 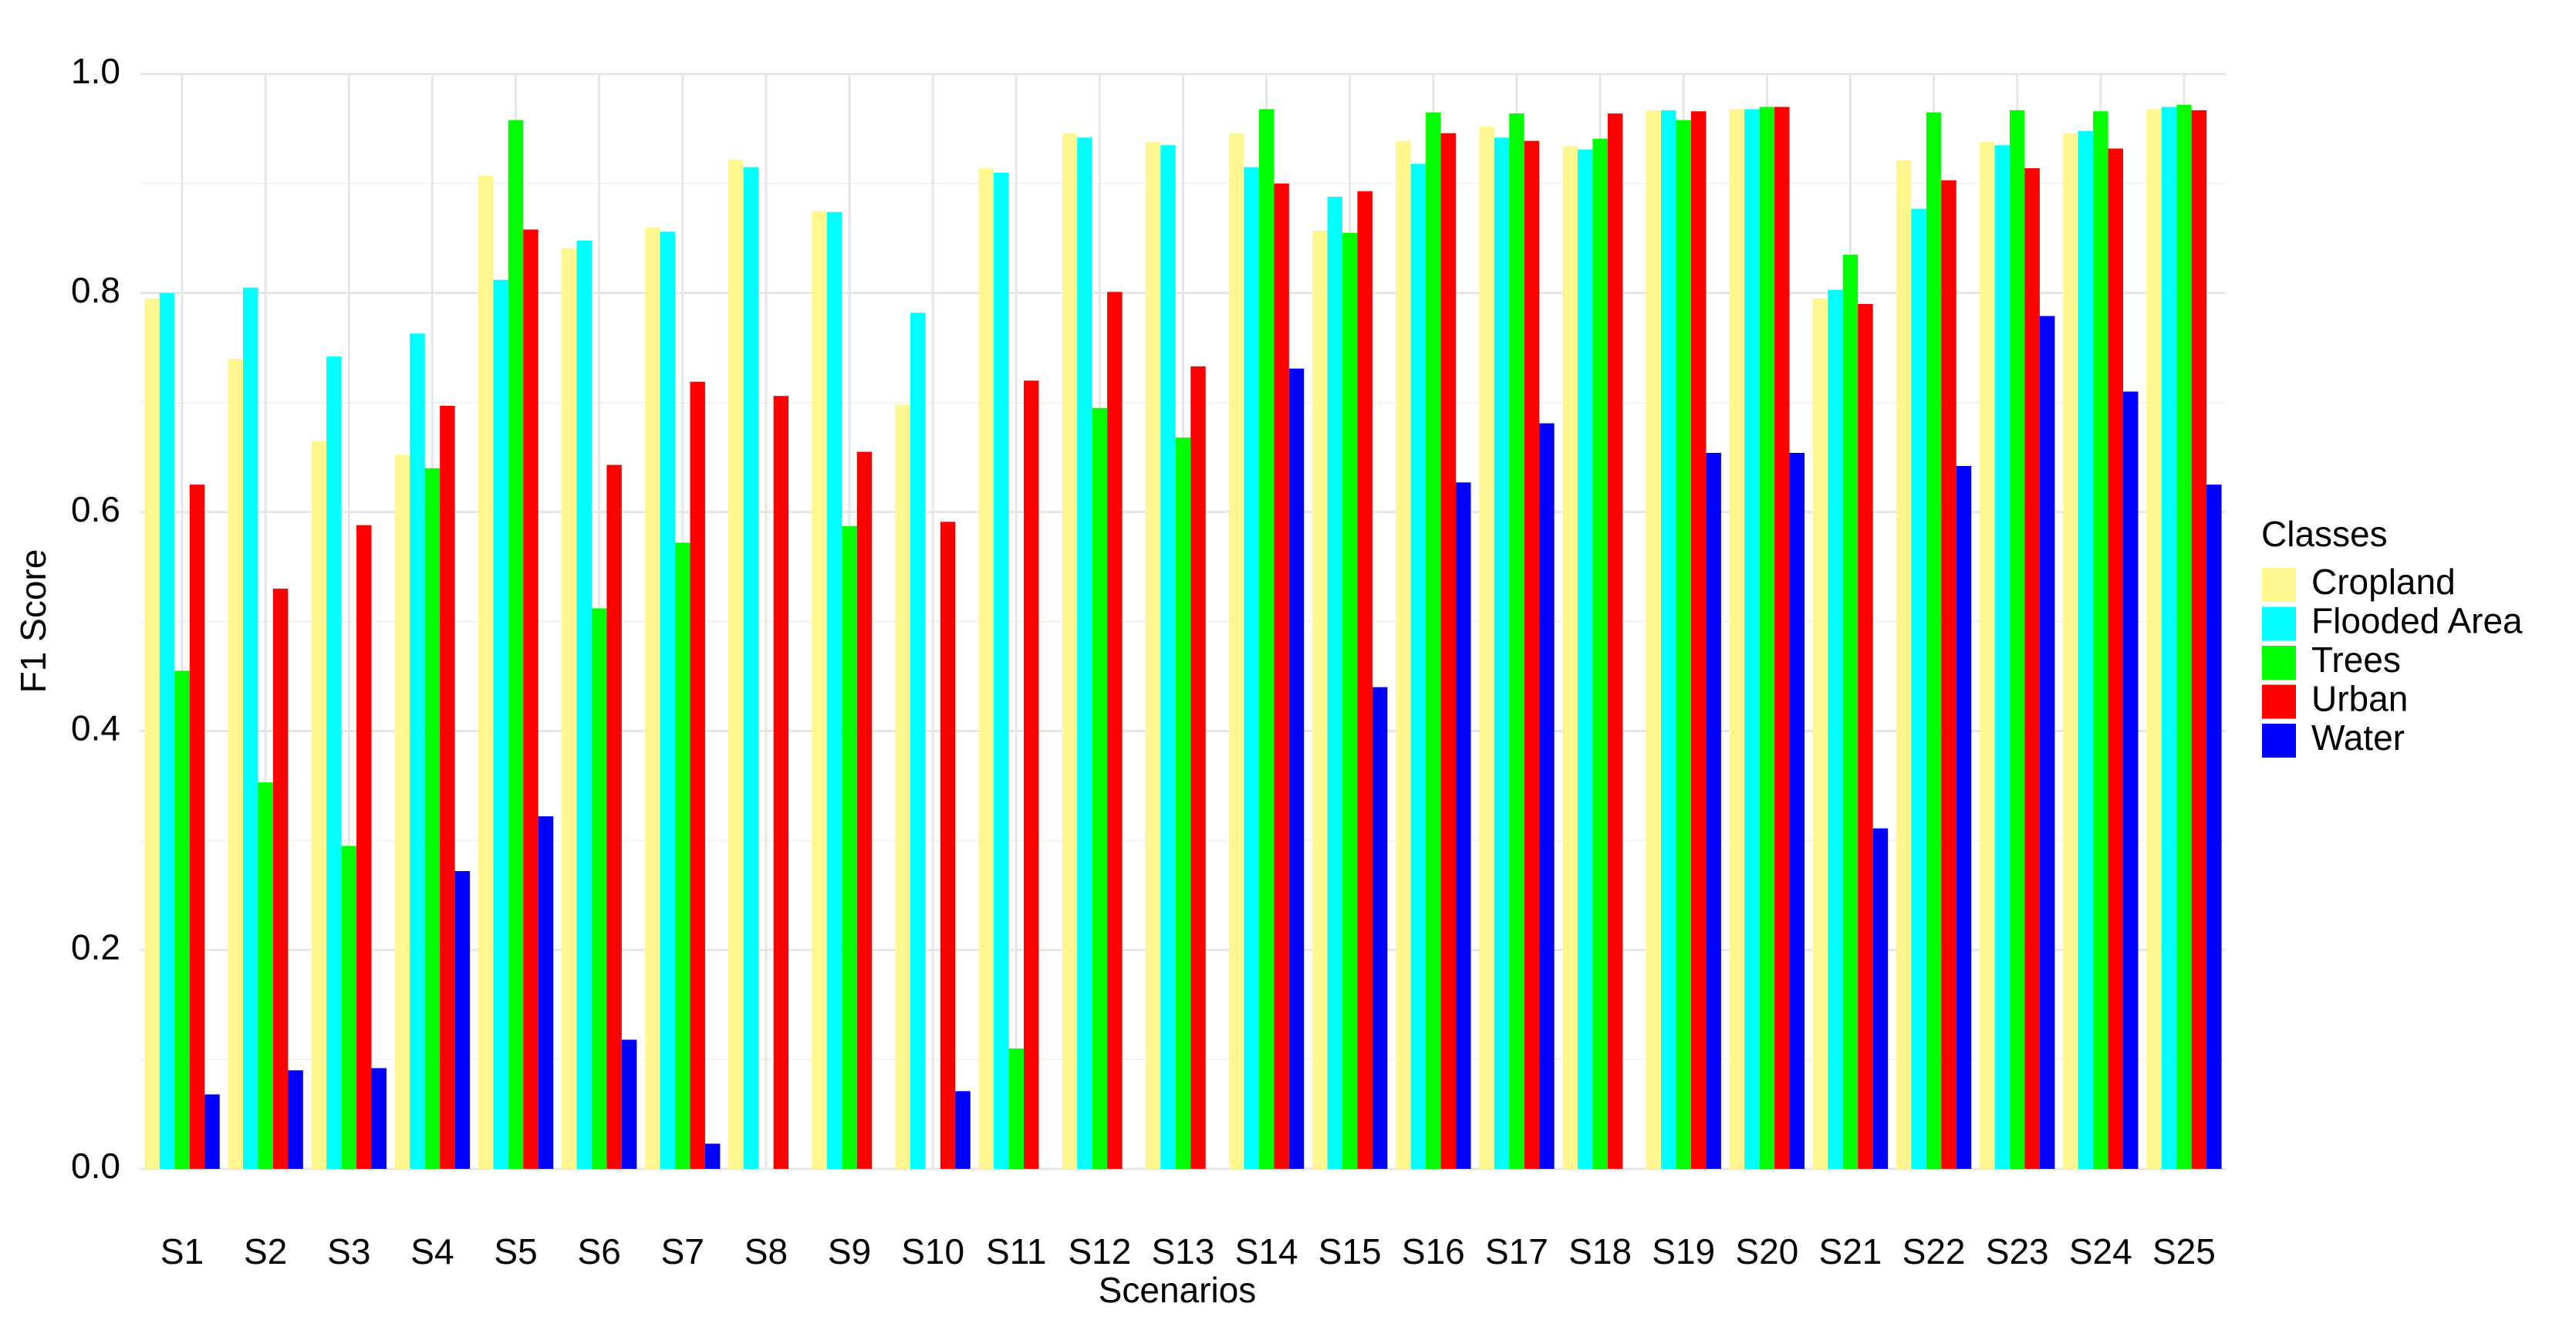 I want to click on x-tick-label: S21, so click(x=1850, y=1251).